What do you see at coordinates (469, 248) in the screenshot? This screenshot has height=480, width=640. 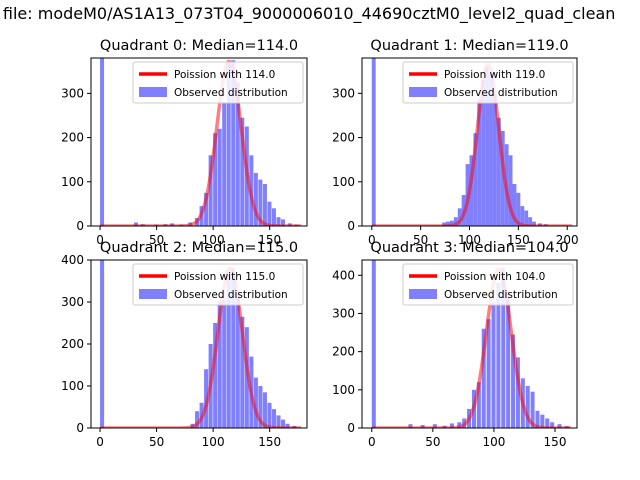 I see `panel-title: Quadrant 3: Median=104.0` at bounding box center [469, 248].